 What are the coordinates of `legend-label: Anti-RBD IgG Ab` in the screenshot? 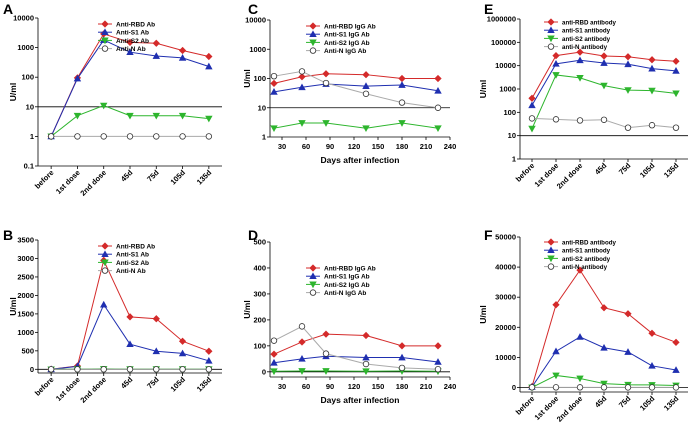 It's located at (350, 269).